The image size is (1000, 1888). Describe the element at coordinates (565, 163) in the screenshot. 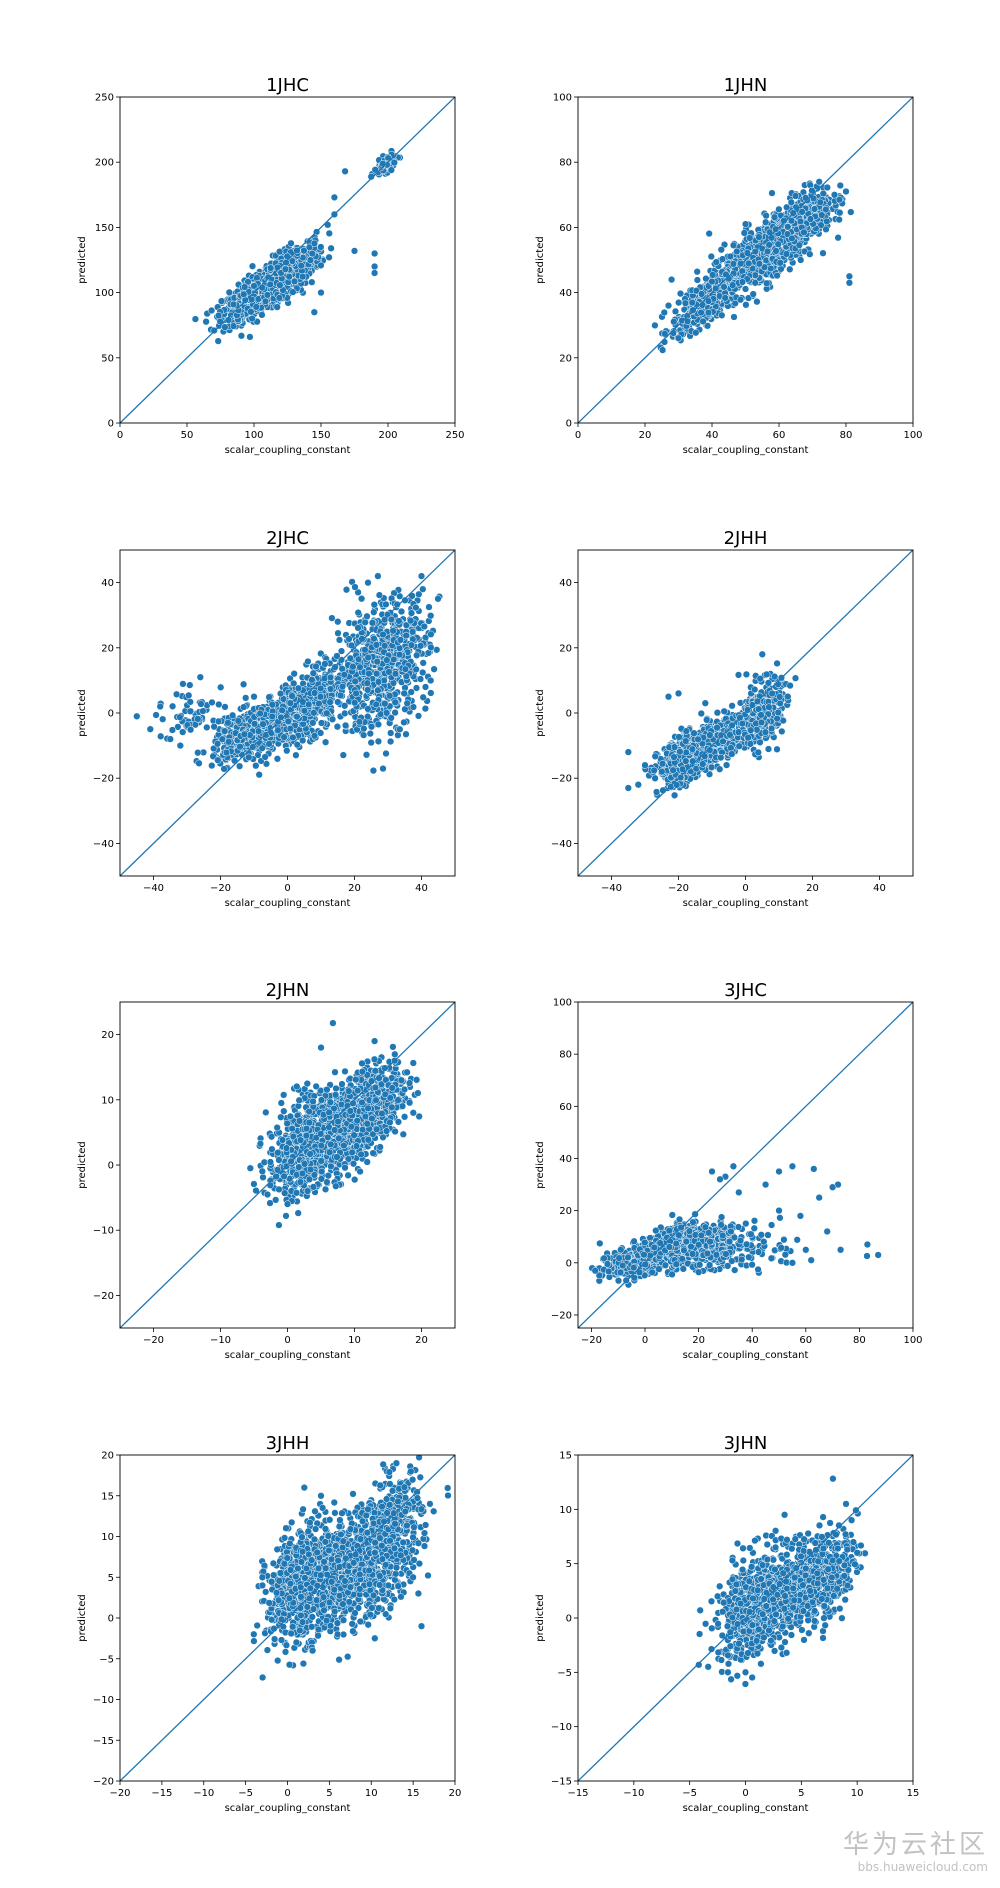

I see `y-tick-label: 80` at that location.